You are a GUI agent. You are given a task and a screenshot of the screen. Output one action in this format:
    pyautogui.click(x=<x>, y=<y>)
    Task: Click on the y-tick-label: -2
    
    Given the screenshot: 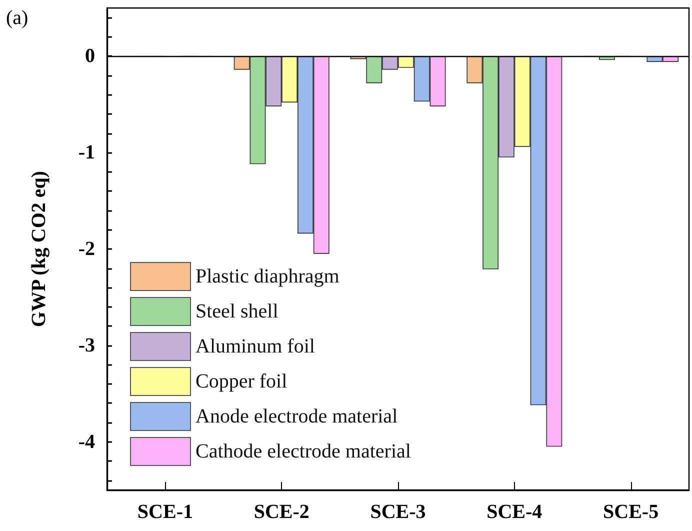 What is the action you would take?
    pyautogui.click(x=86, y=249)
    